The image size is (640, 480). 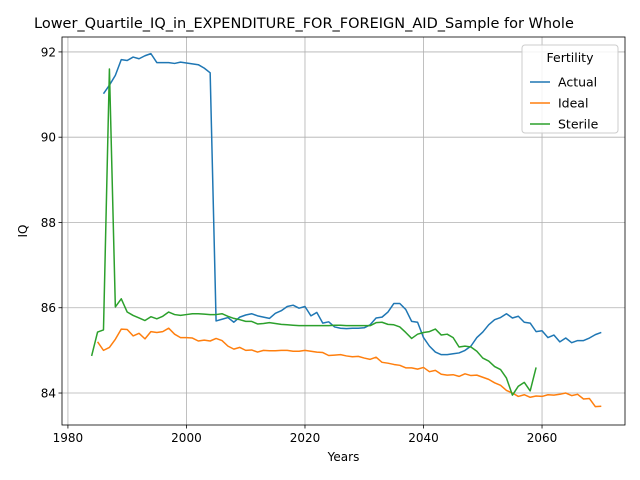 I want to click on x-tick-label: 1980, so click(x=68, y=438).